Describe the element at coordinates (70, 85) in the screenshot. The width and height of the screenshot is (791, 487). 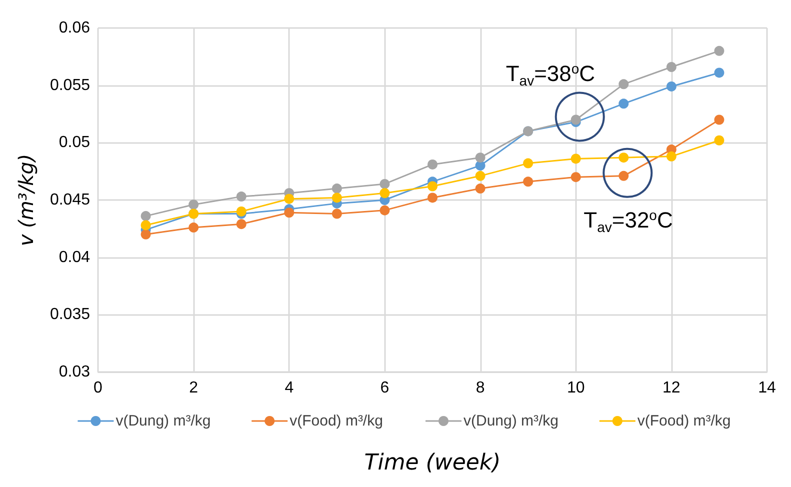
I see `y-tick-label: 0.055` at that location.